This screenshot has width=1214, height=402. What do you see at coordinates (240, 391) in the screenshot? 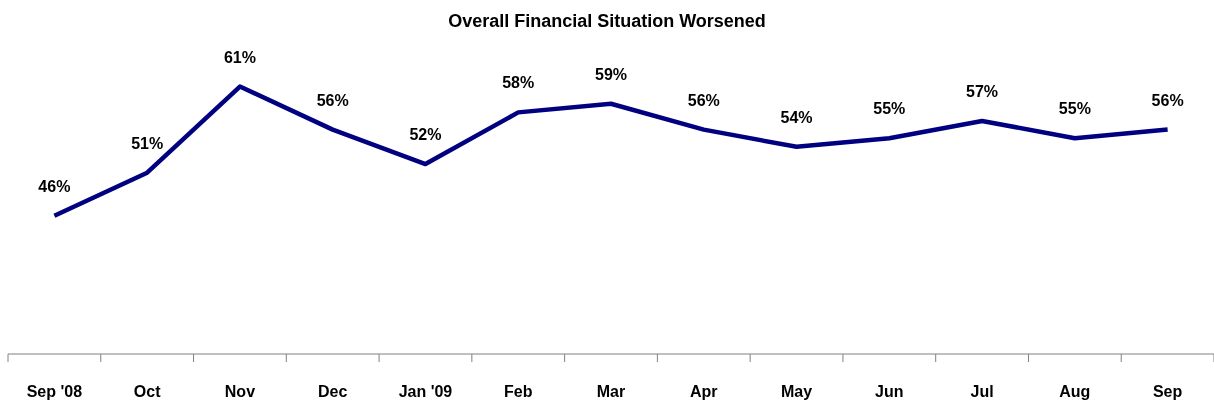
I see `x-tick-label: Nov` at bounding box center [240, 391].